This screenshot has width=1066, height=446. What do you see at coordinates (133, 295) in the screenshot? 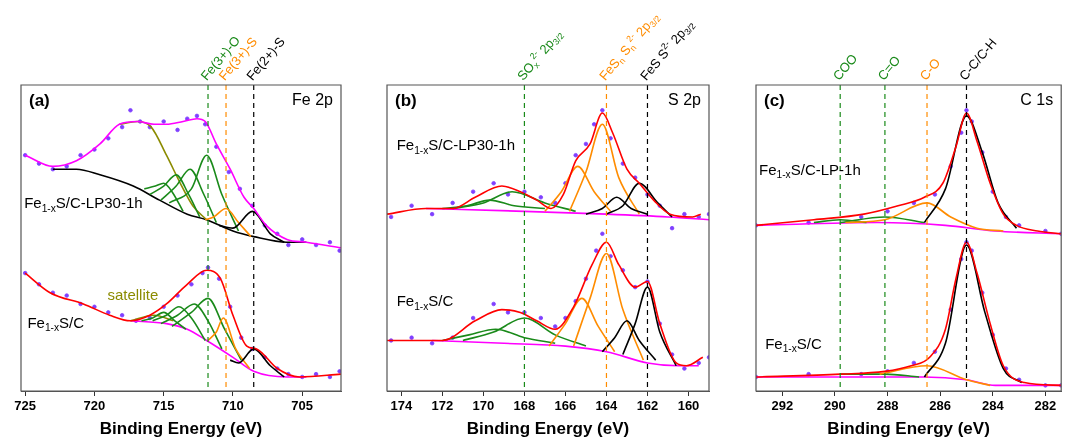
I see `annotation: satellite` at bounding box center [133, 295].